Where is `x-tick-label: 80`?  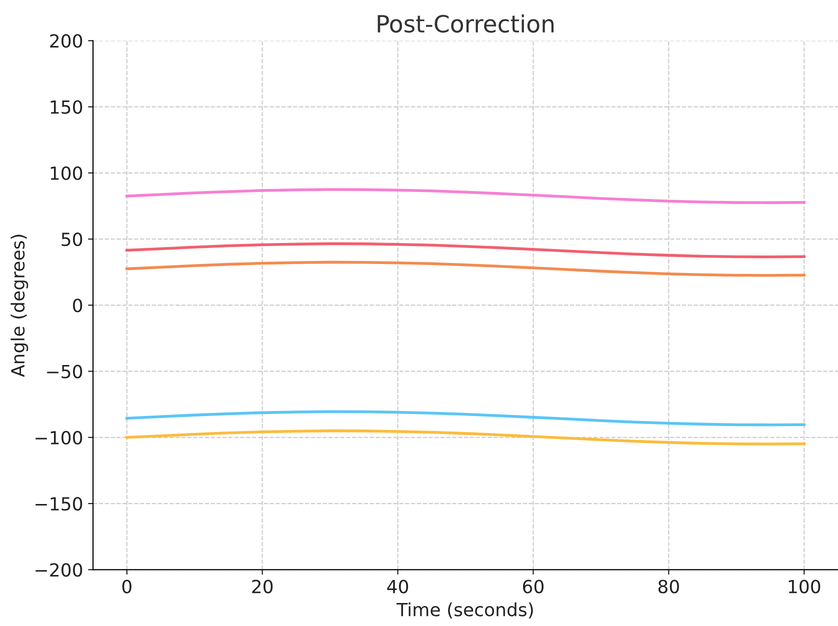 x-tick-label: 80 is located at coordinates (668, 587).